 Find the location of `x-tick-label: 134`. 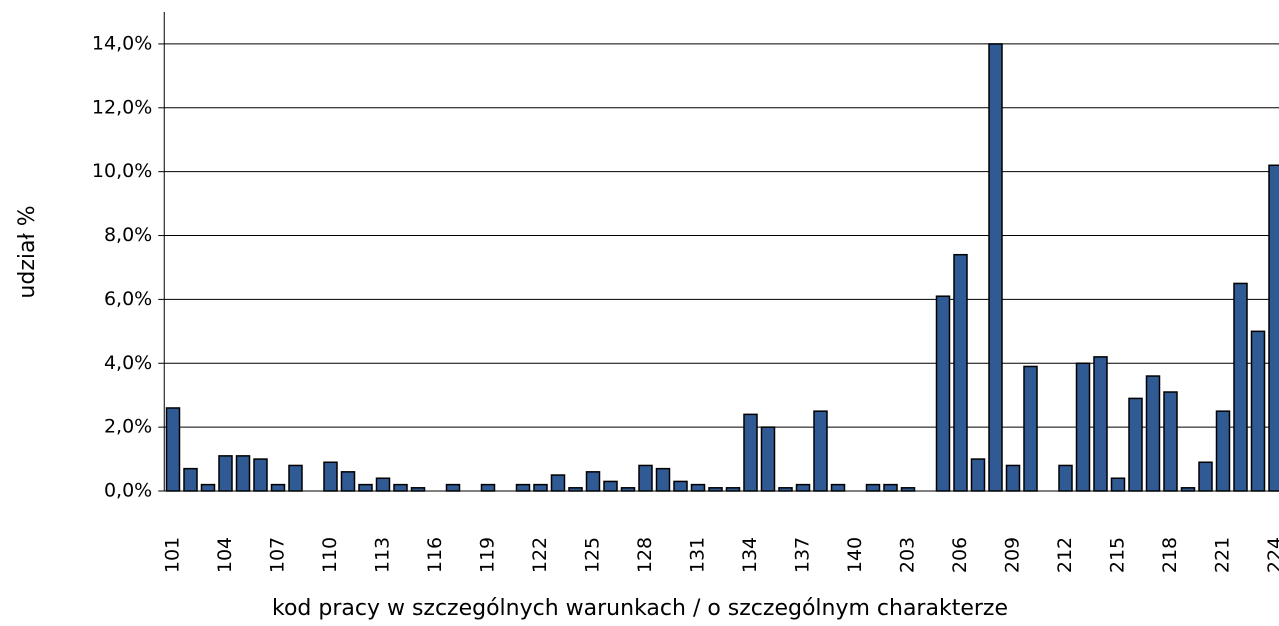

x-tick-label: 134 is located at coordinates (750, 555).